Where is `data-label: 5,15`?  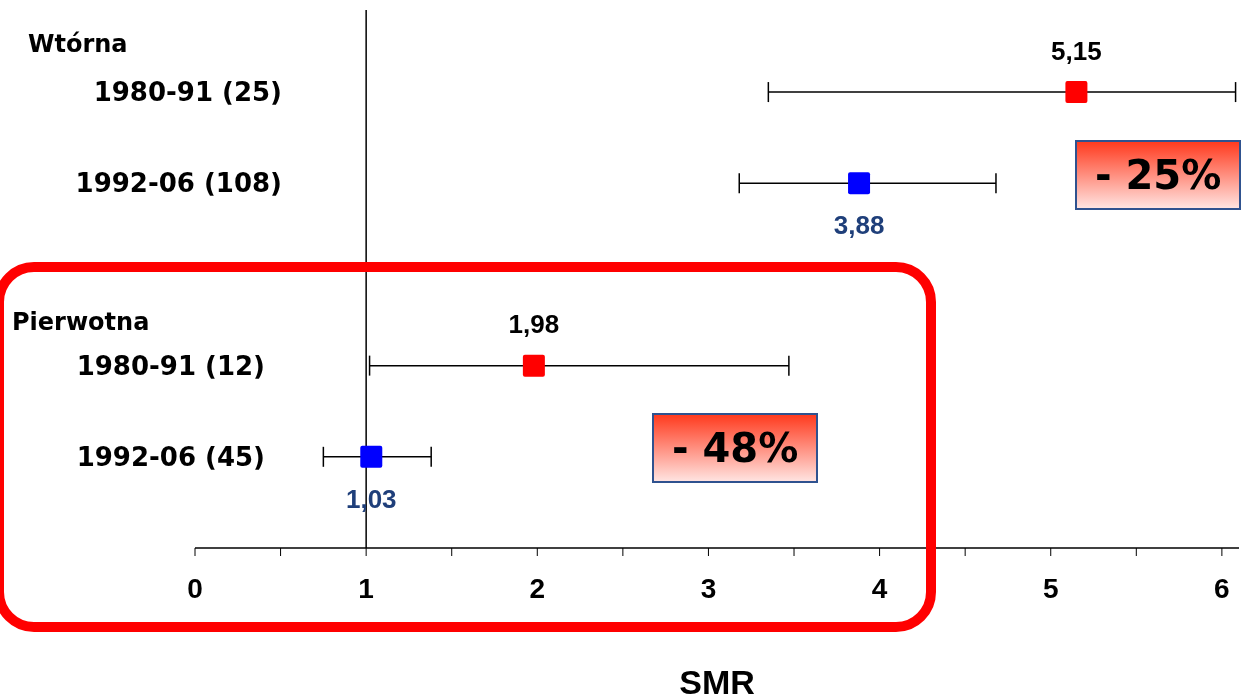
data-label: 5,15 is located at coordinates (1076, 50).